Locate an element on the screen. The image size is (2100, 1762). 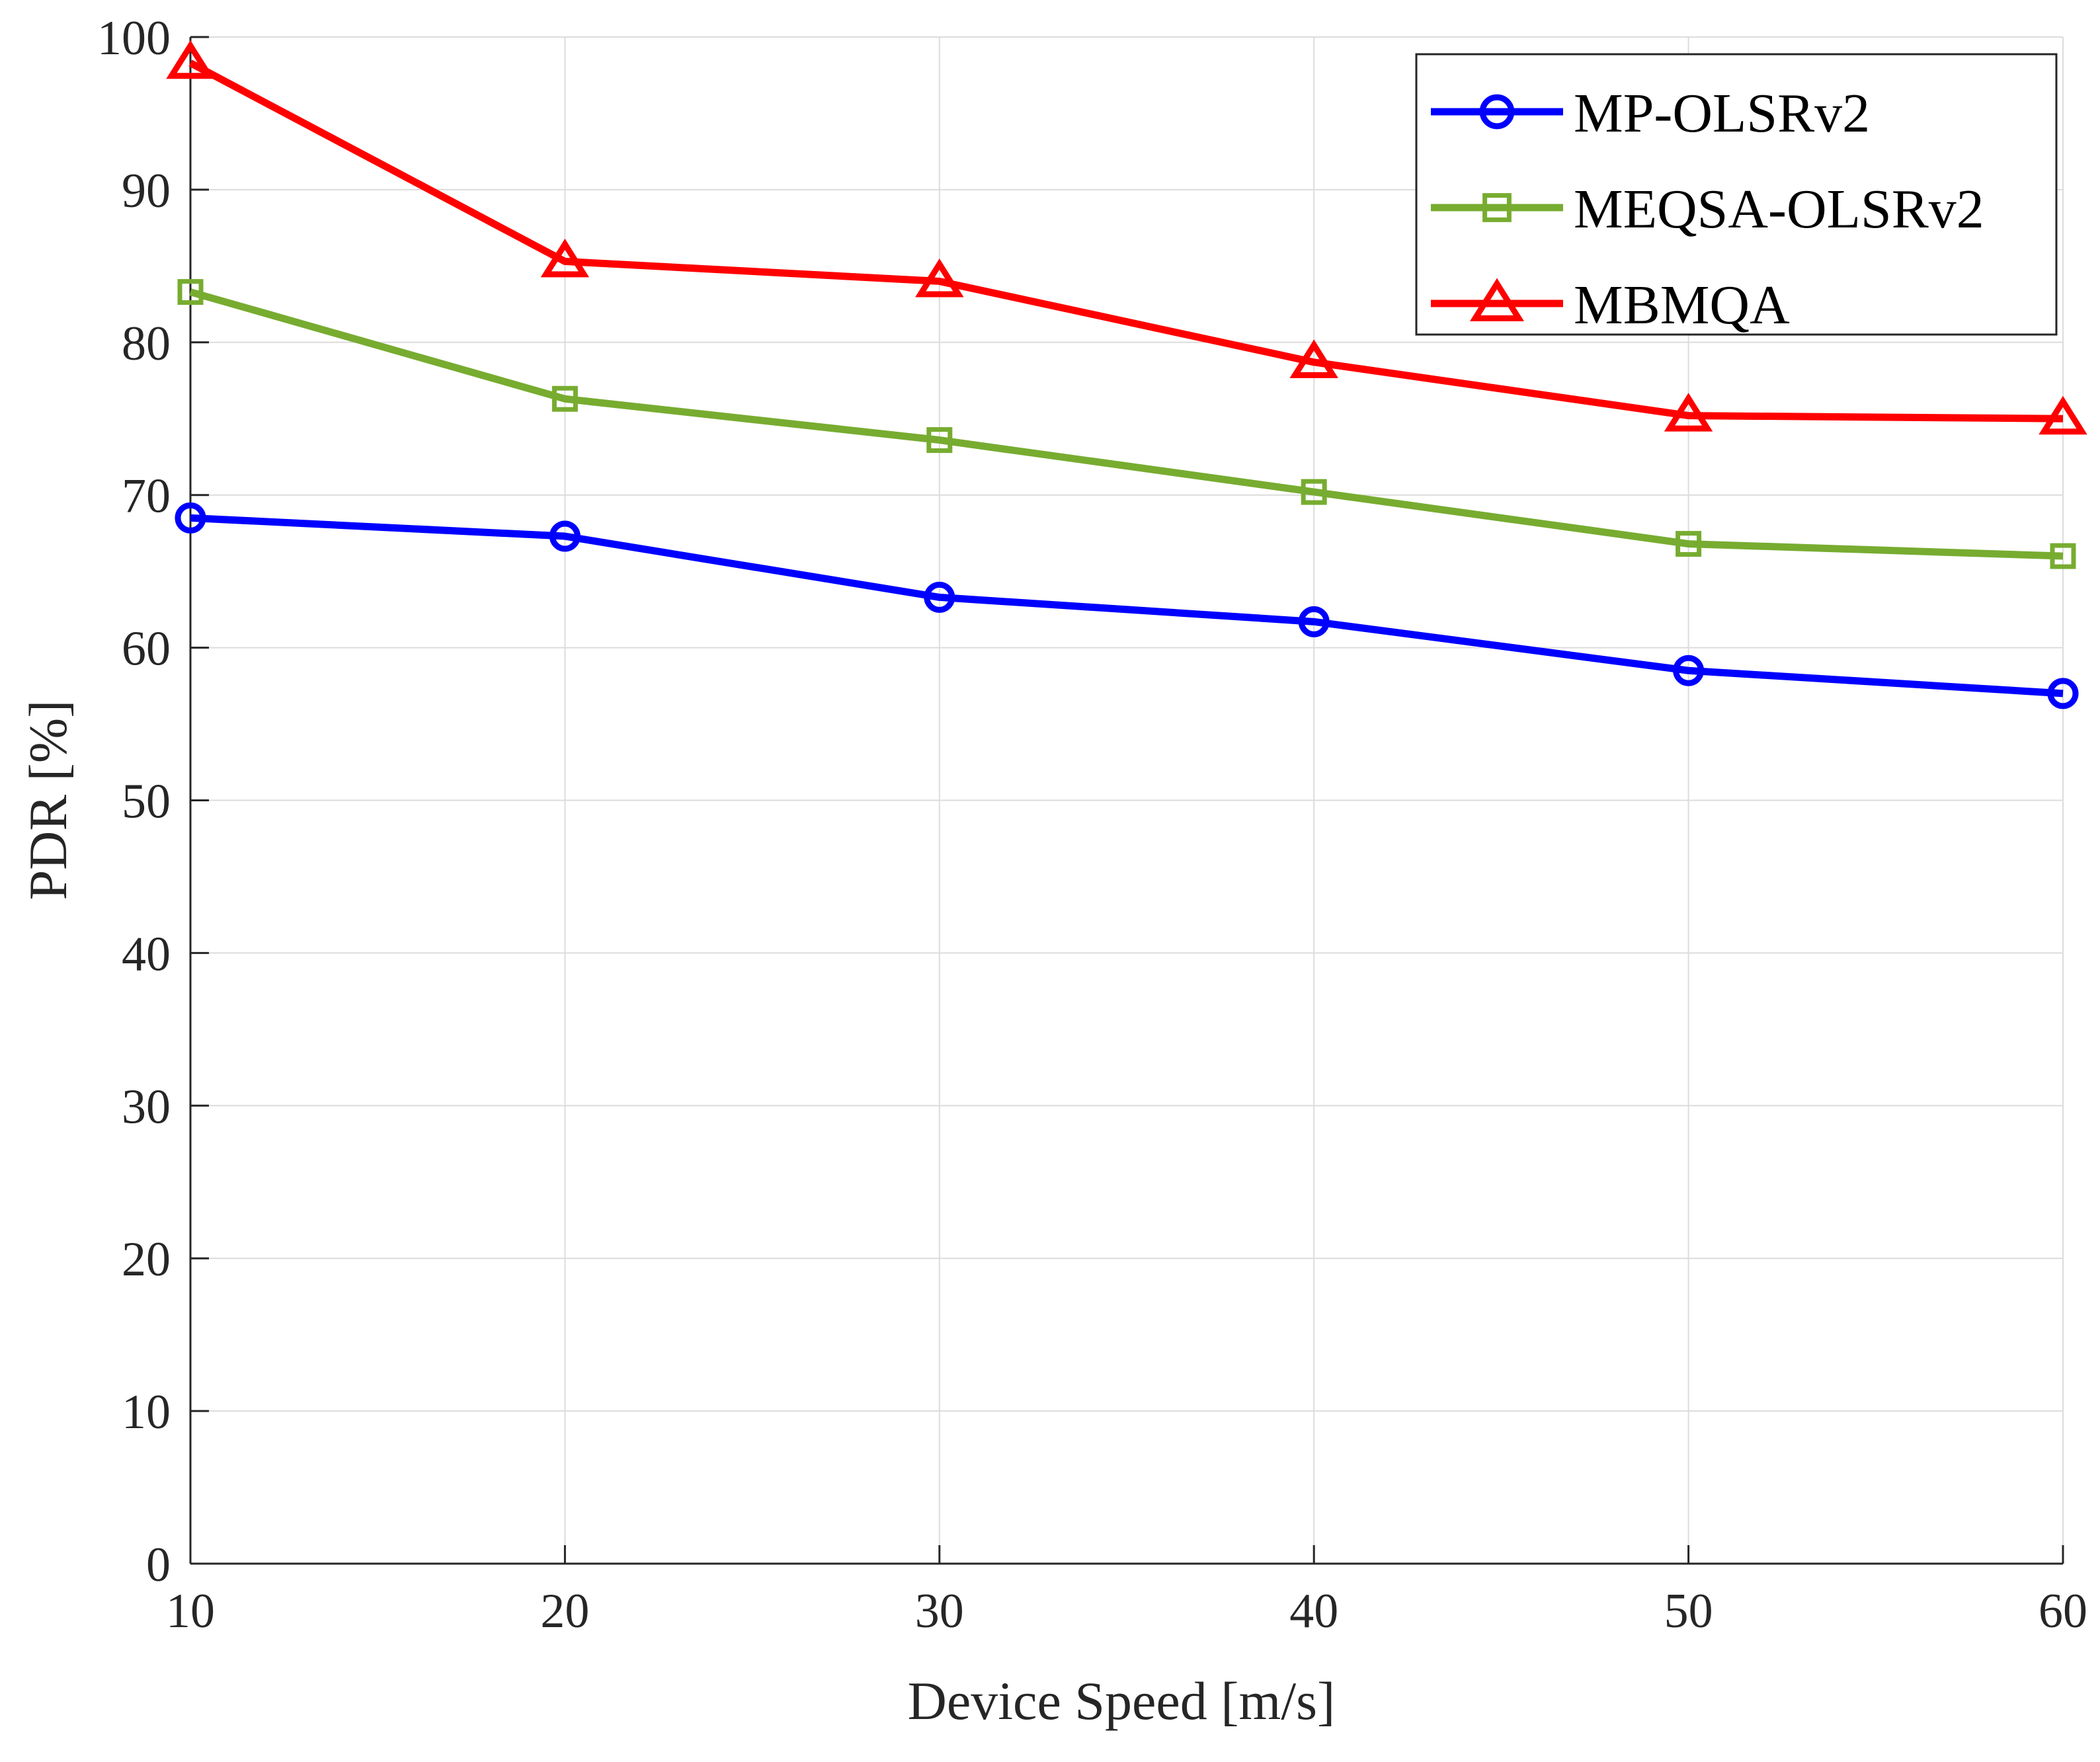
legend-box is located at coordinates (1737, 194).